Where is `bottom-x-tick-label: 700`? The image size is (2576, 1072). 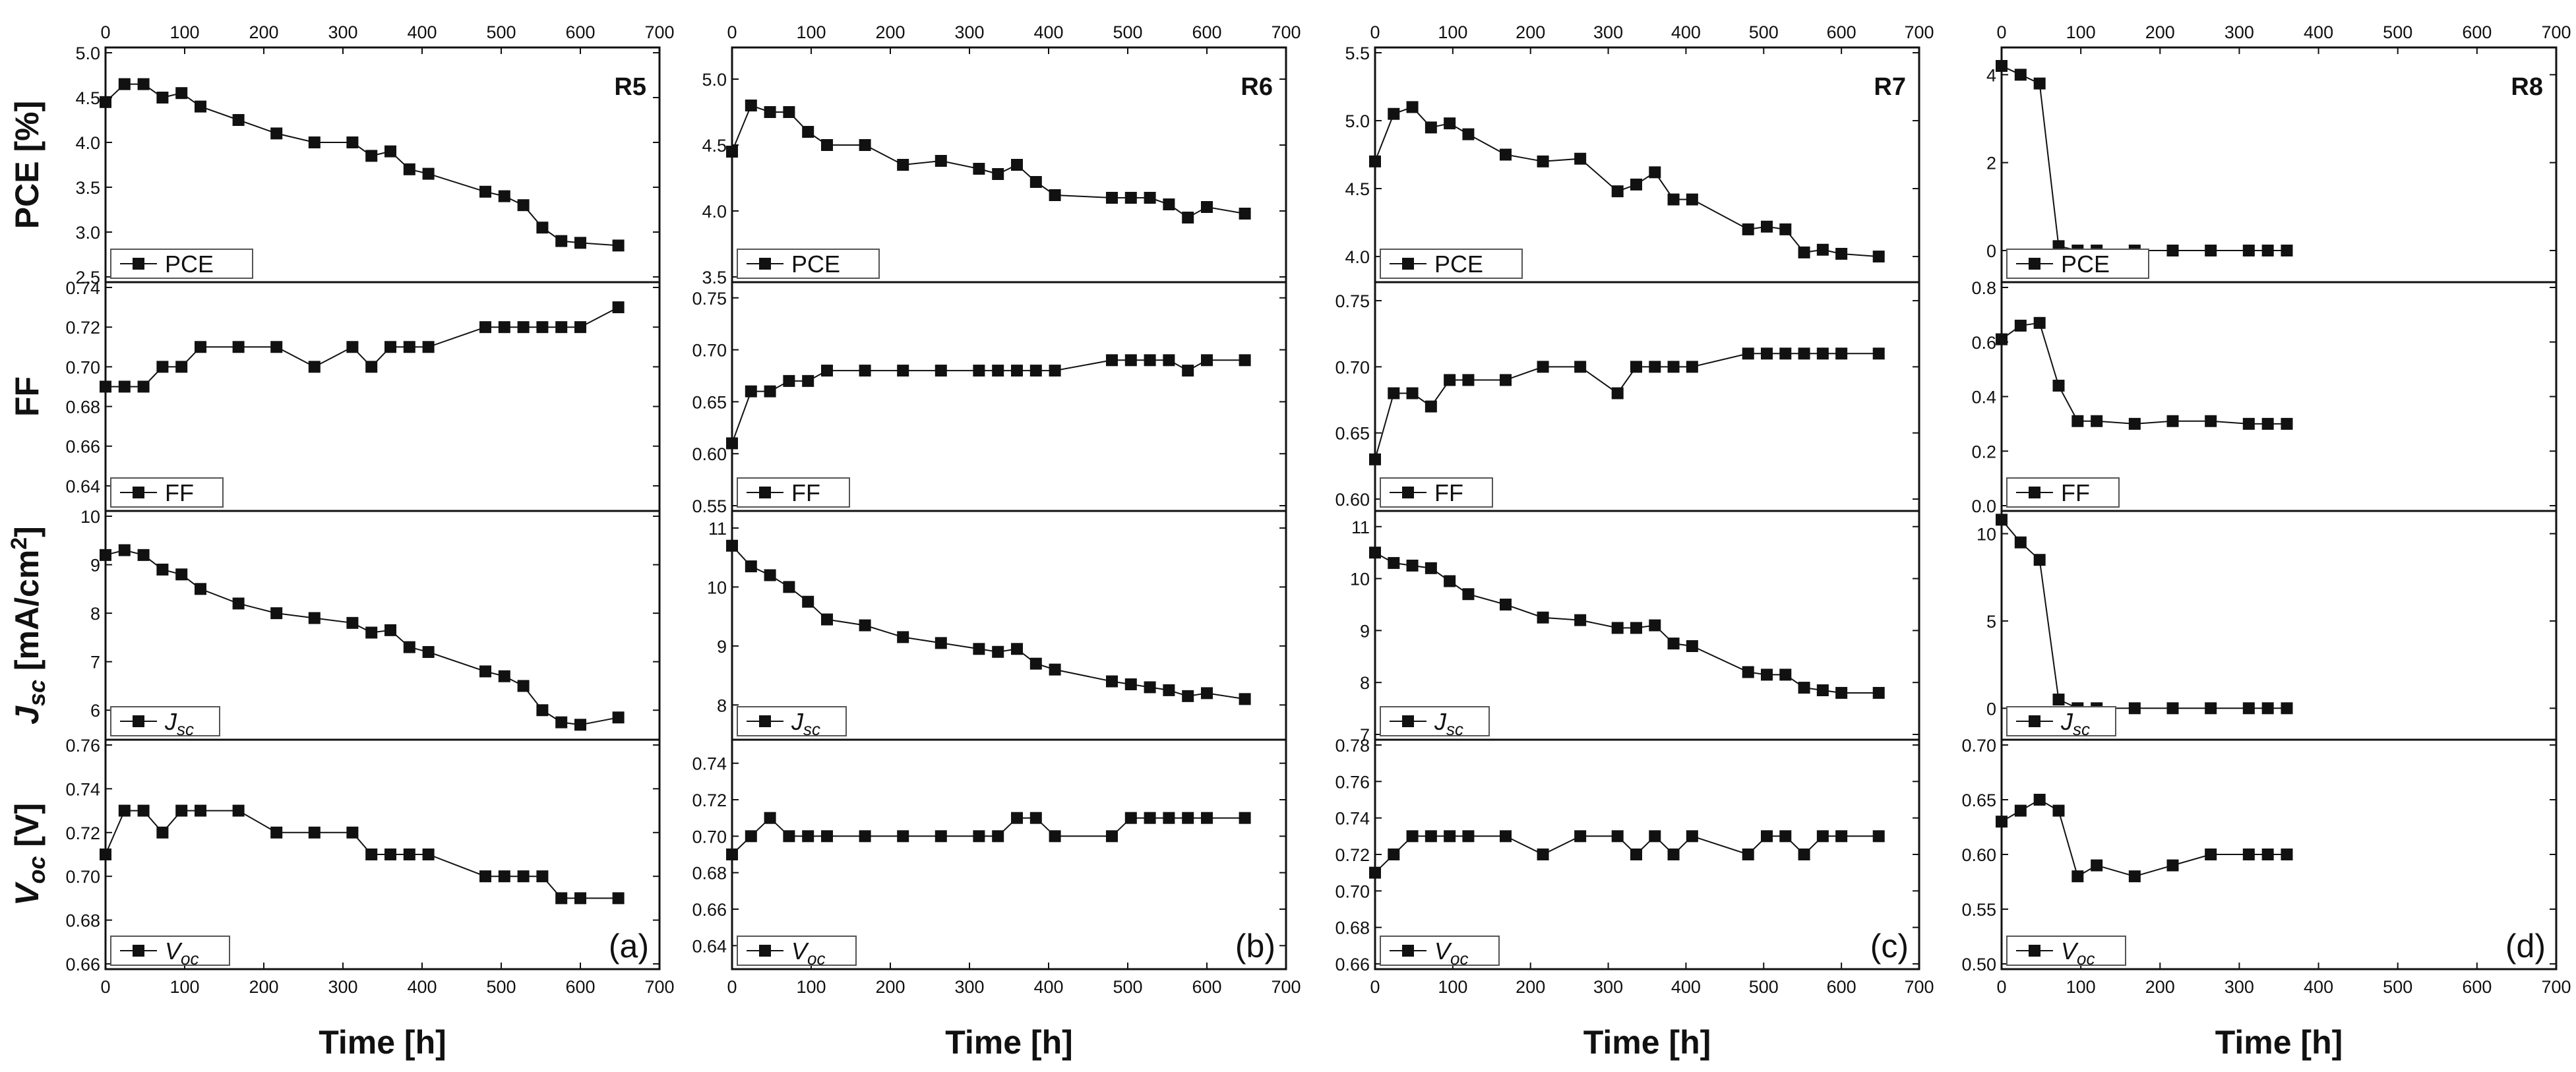 bottom-x-tick-label: 700 is located at coordinates (1919, 987).